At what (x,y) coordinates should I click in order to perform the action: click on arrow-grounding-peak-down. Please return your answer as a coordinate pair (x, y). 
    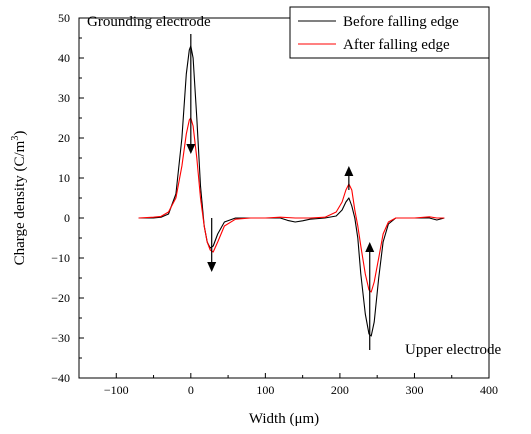
    Looking at the image, I should click on (191, 94).